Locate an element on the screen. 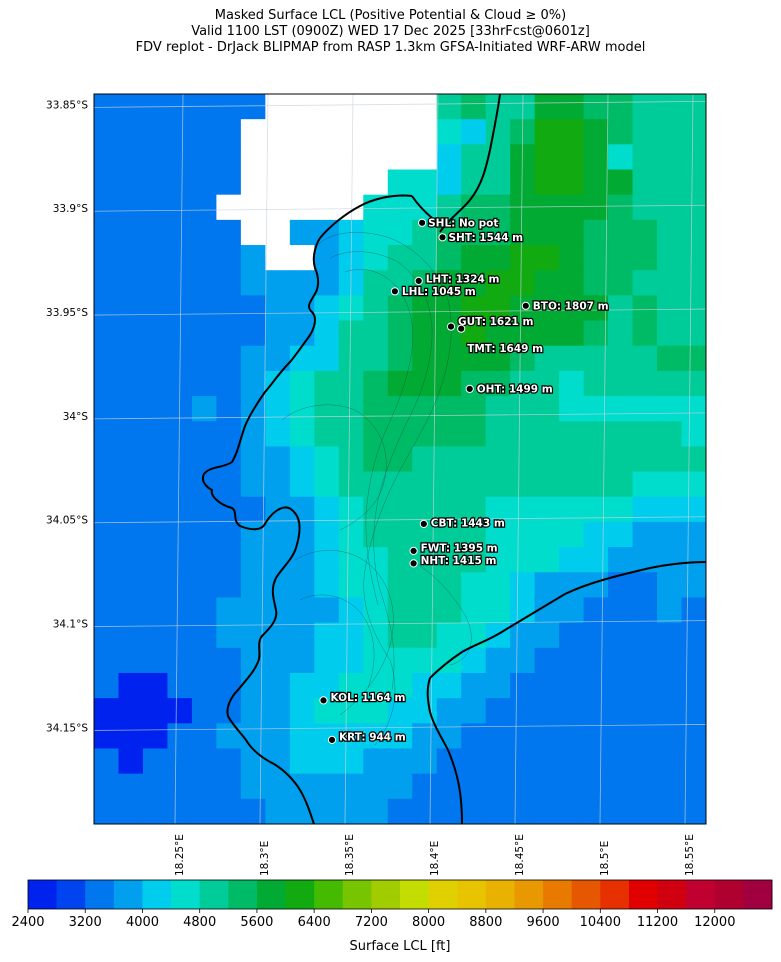 The width and height of the screenshot is (781, 962). station-label: CBT: 1443 m is located at coordinates (468, 523).